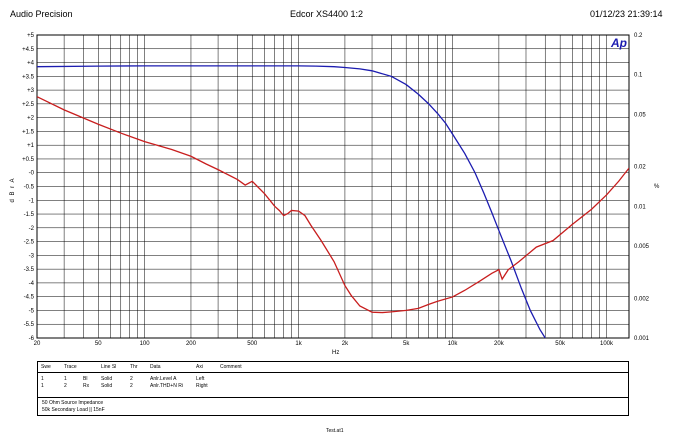  I want to click on legend-header-comment: Comment, so click(231, 367).